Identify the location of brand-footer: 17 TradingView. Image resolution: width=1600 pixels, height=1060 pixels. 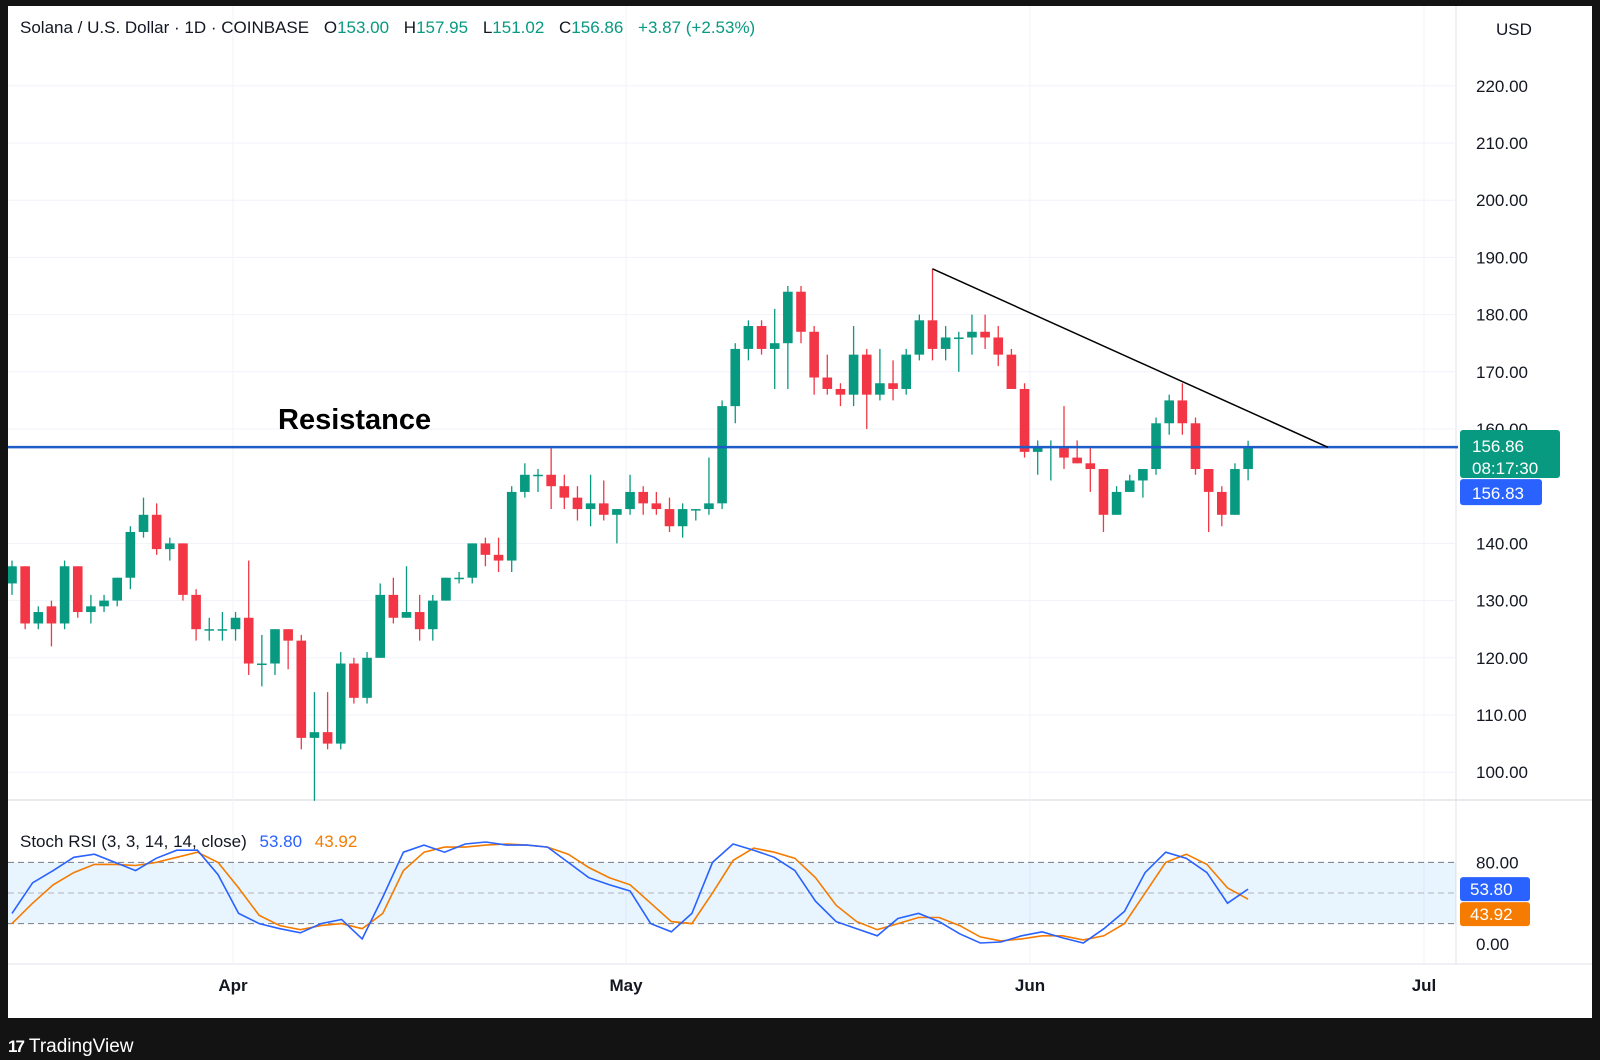
(70, 1047).